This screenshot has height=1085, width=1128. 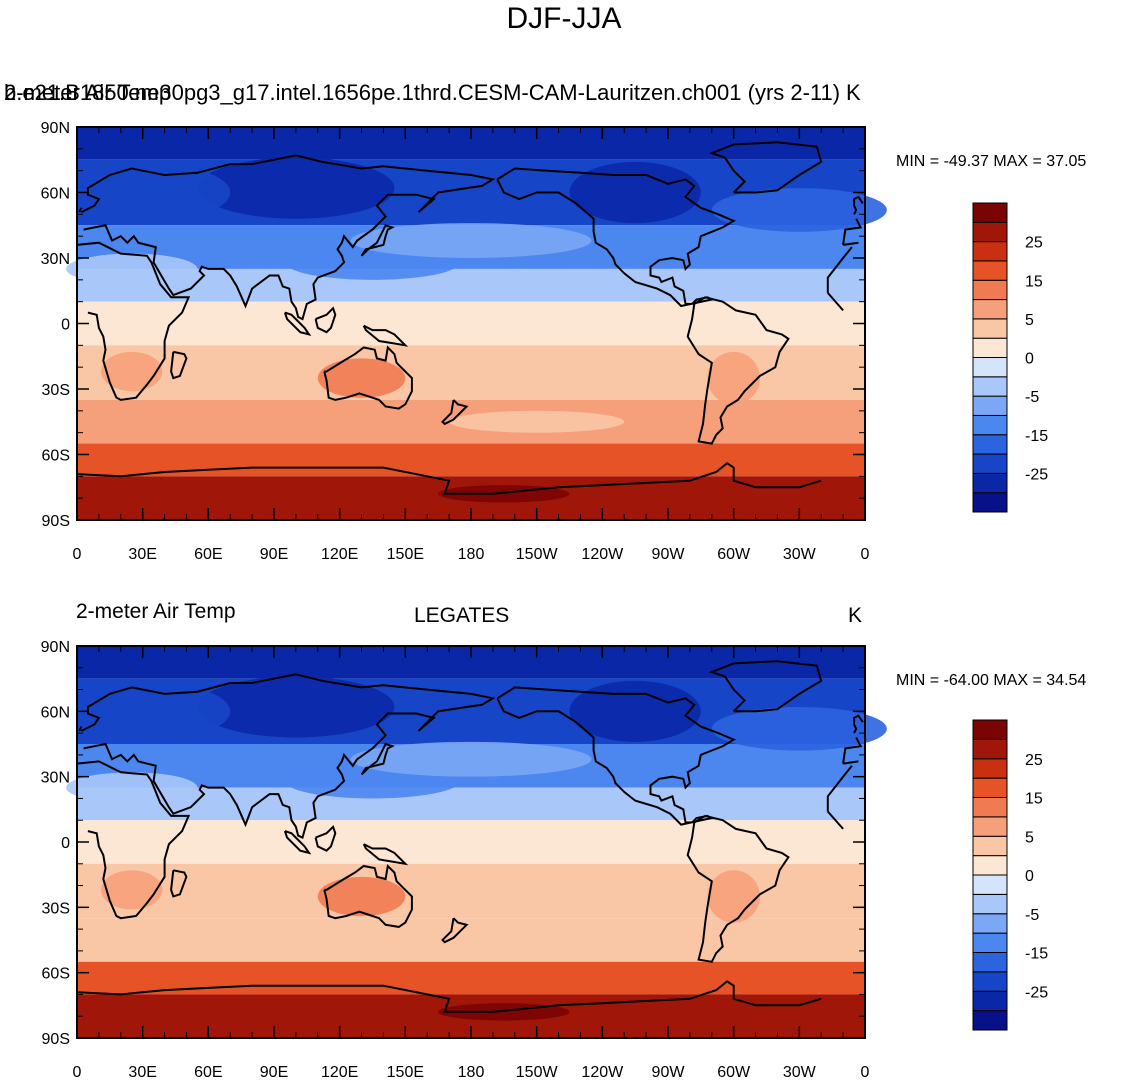 I want to click on top-panel-left-string: 2-meter Air Temp, so click(x=88, y=92).